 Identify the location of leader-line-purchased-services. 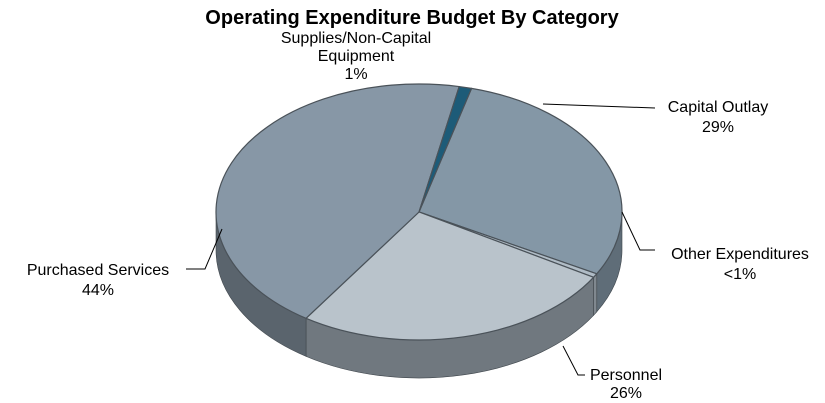
(204, 249).